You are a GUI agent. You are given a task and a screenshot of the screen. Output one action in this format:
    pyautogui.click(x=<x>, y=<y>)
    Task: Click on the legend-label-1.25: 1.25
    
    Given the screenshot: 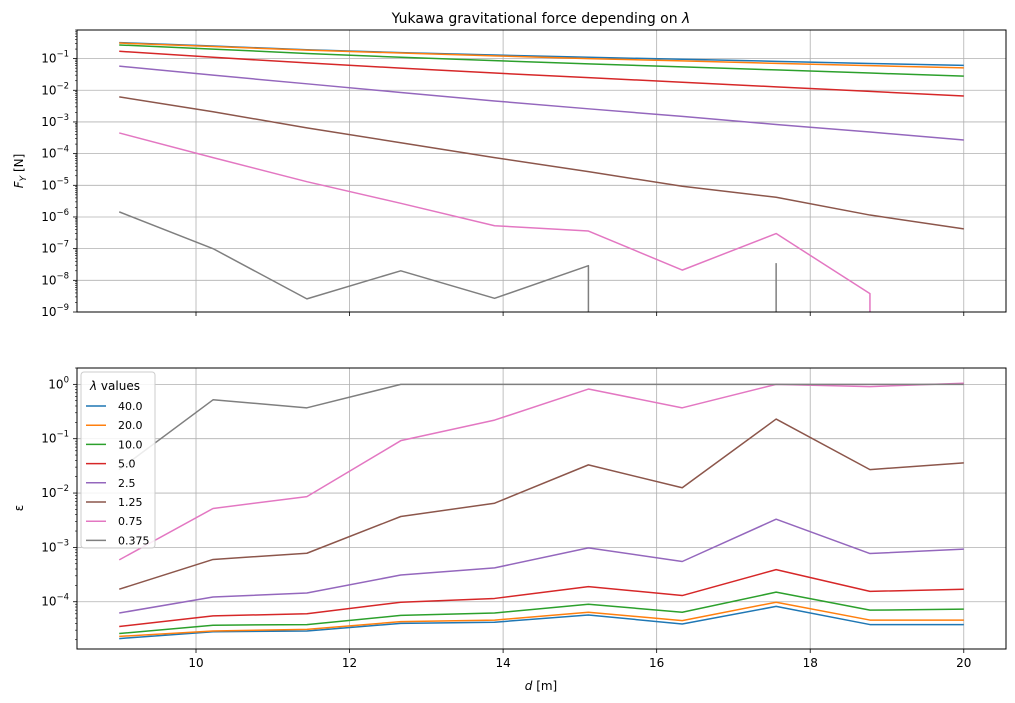 What is the action you would take?
    pyautogui.click(x=130, y=502)
    